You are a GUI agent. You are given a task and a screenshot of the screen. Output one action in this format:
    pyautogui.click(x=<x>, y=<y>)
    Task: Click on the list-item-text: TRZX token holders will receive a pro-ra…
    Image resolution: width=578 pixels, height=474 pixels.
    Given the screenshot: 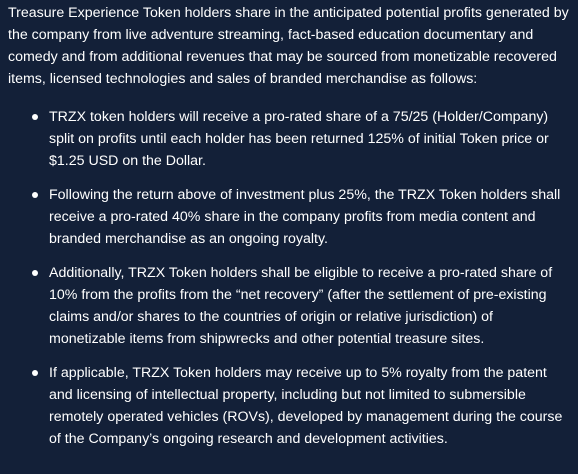 What is the action you would take?
    pyautogui.click(x=299, y=139)
    